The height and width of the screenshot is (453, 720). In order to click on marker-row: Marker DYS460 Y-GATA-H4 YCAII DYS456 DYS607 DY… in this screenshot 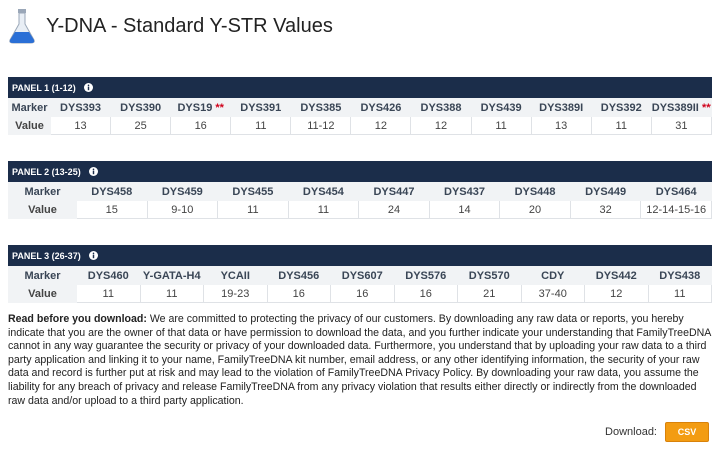, I will do `click(360, 275)`.